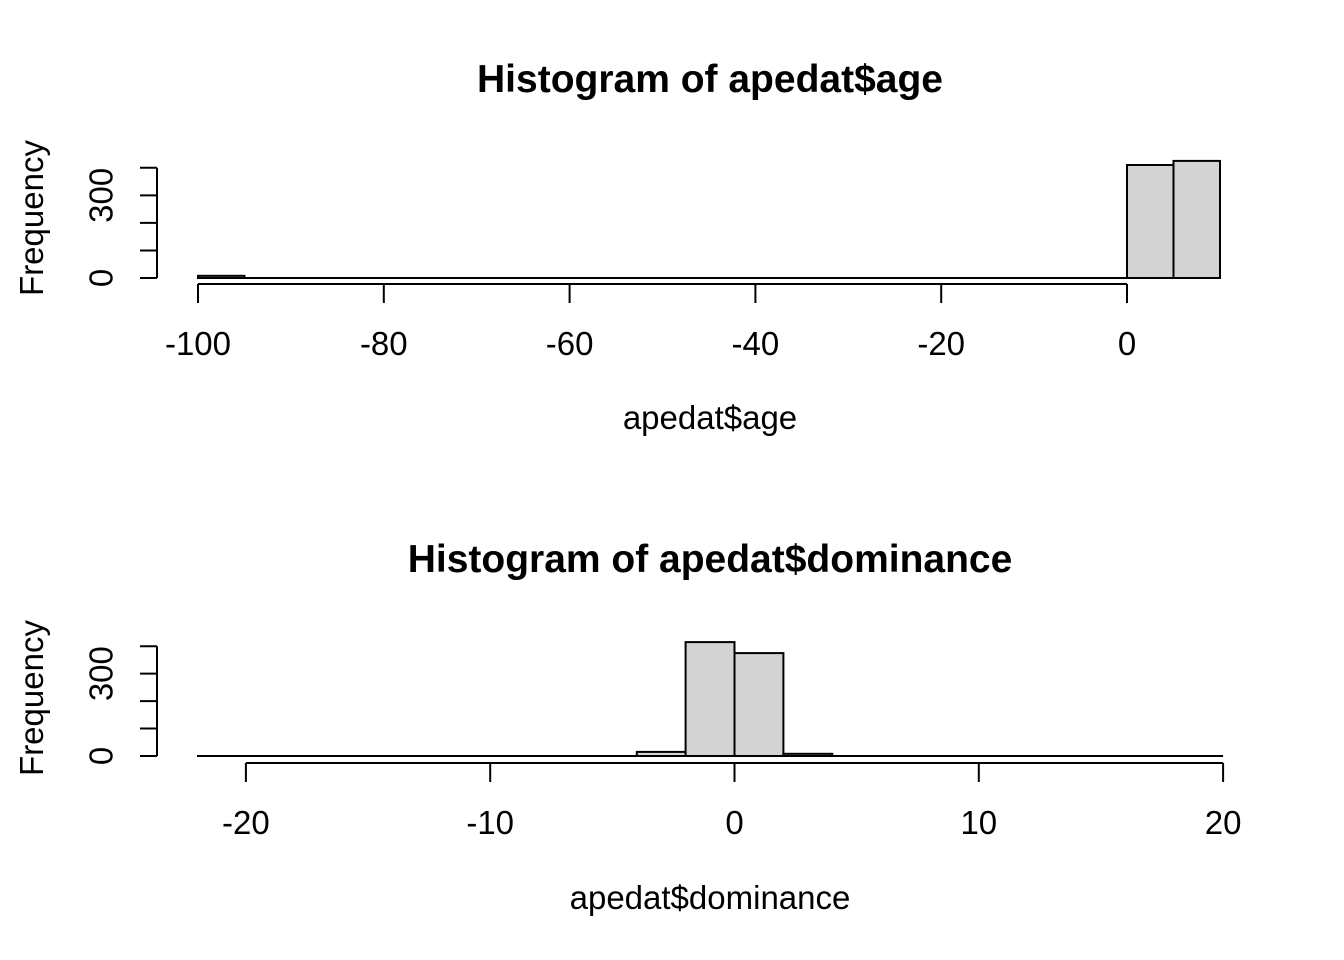  Describe the element at coordinates (198, 343) in the screenshot. I see `x-tick-label: -100` at that location.